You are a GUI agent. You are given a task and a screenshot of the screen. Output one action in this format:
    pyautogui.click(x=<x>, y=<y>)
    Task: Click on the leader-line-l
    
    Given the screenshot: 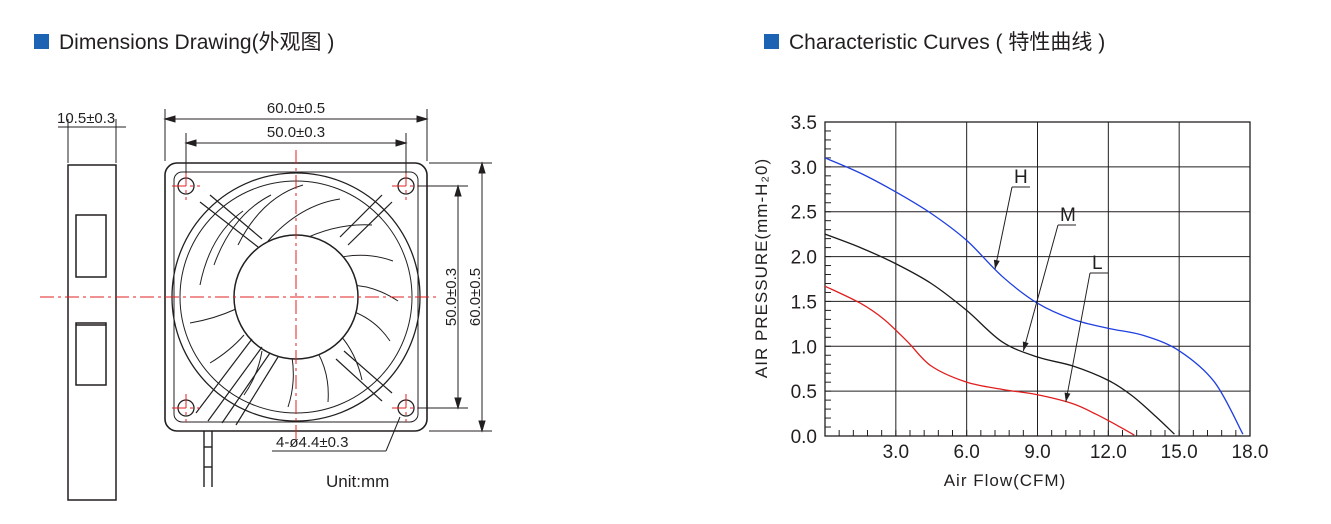 What is the action you would take?
    pyautogui.click(x=1078, y=337)
    